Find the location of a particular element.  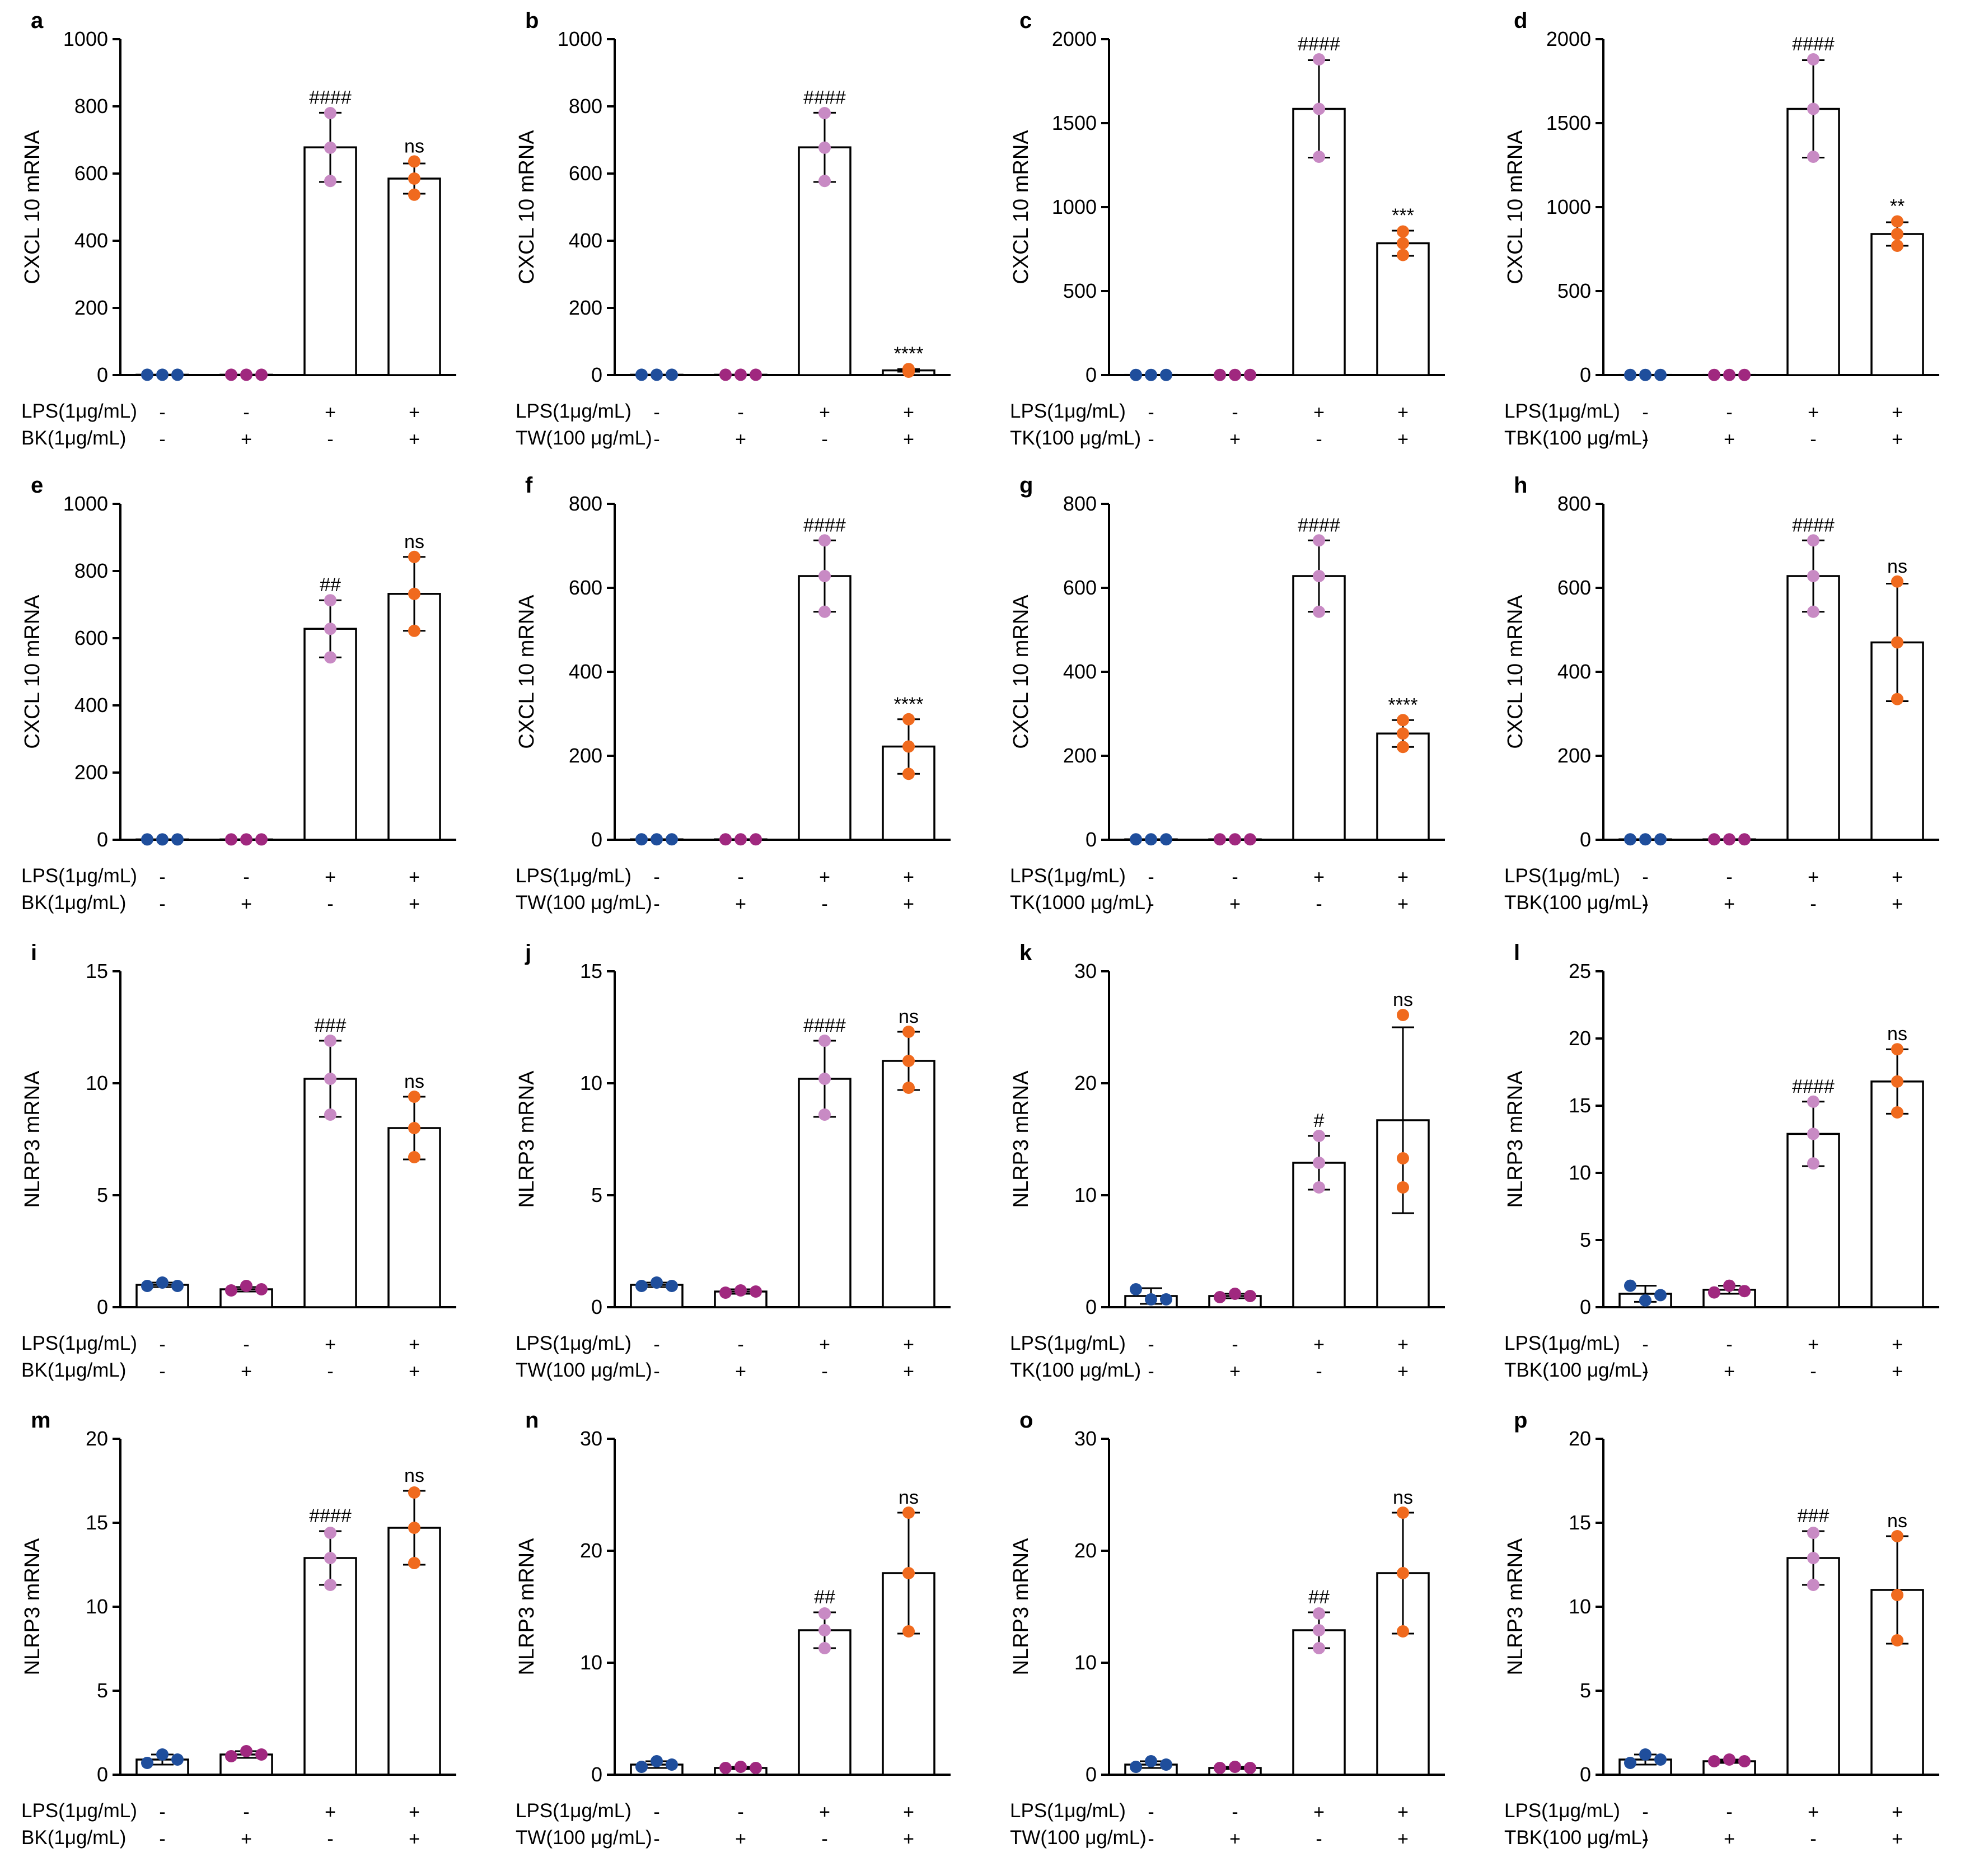

significance-label: *** is located at coordinates (1403, 215).